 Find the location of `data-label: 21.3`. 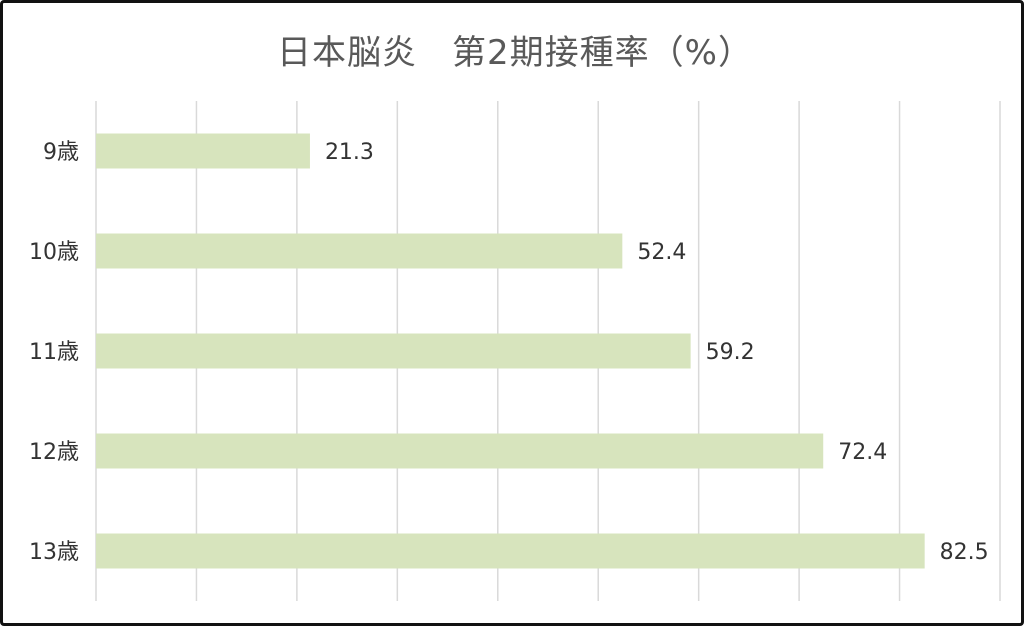

data-label: 21.3 is located at coordinates (349, 152).